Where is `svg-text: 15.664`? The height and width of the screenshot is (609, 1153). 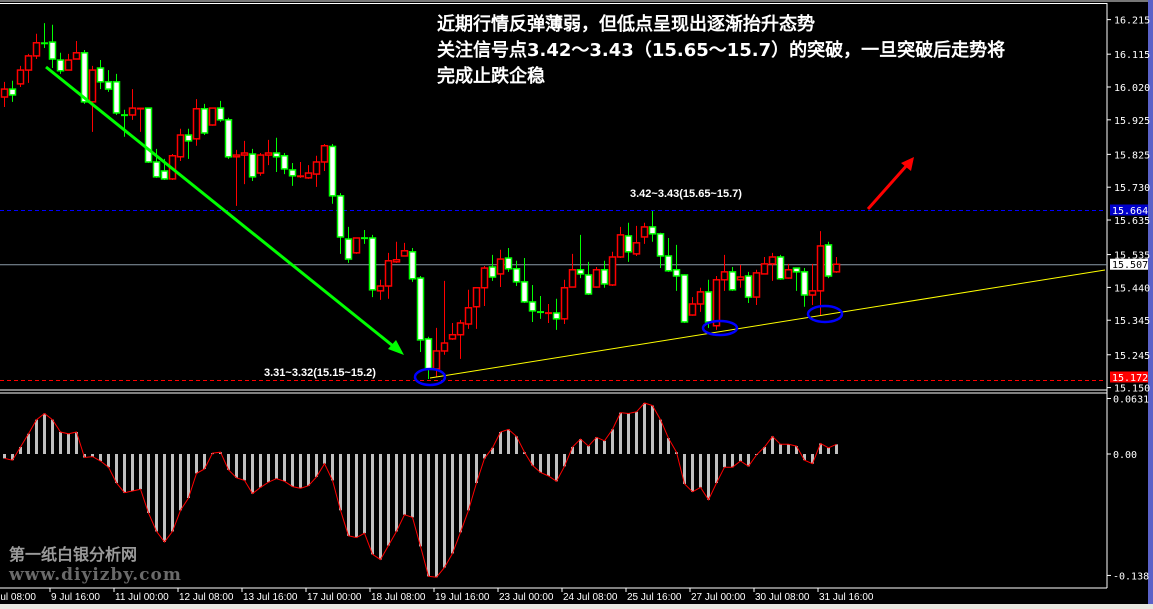 svg-text: 15.664 is located at coordinates (1130, 211).